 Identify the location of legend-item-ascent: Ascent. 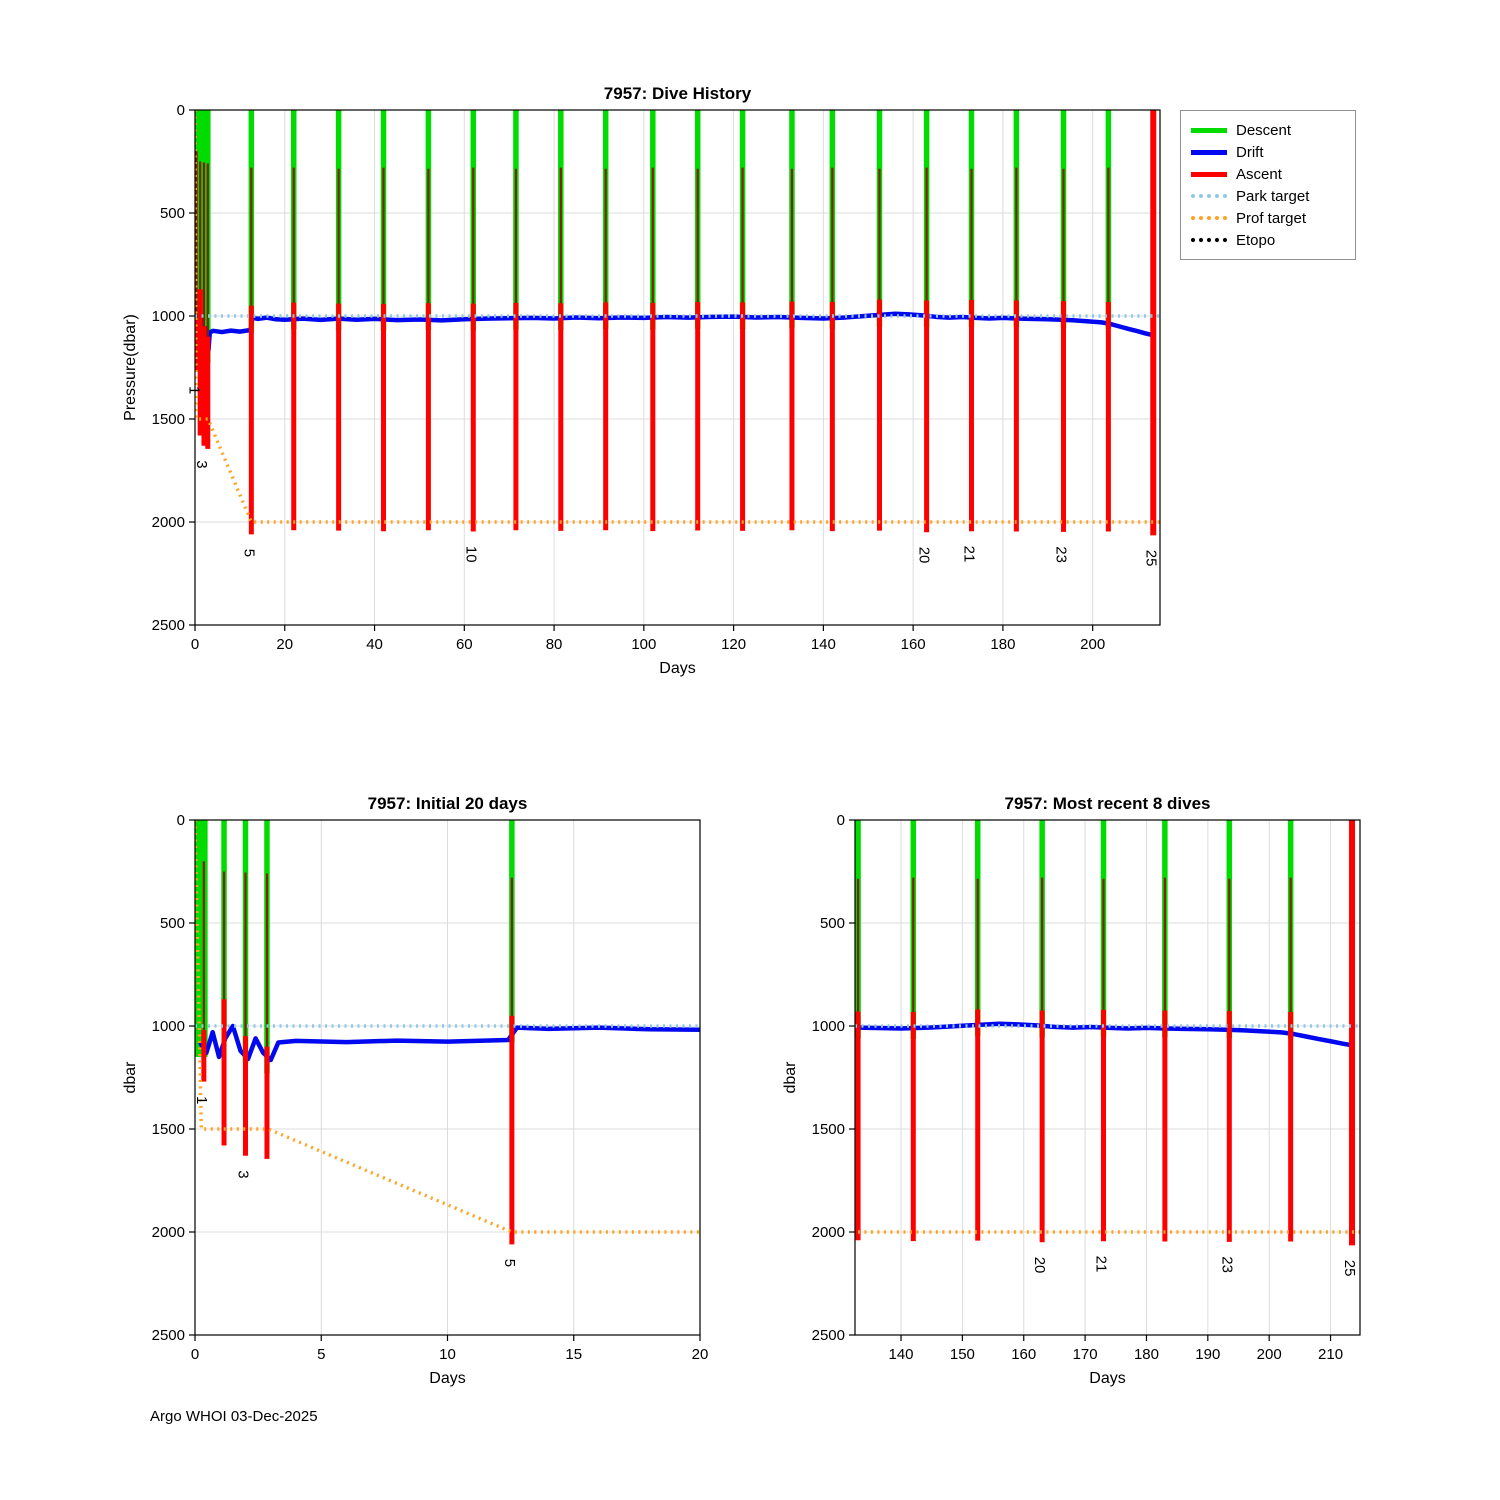
(1268, 174).